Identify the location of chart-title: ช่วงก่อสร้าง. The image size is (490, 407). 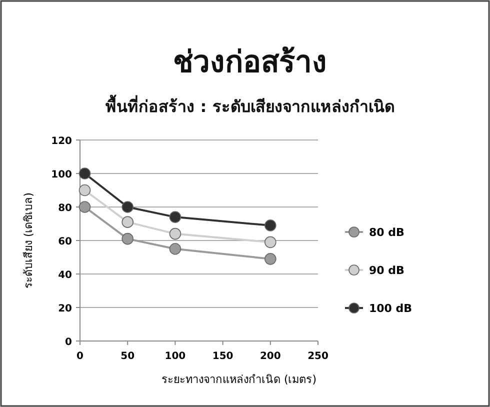
(250, 62).